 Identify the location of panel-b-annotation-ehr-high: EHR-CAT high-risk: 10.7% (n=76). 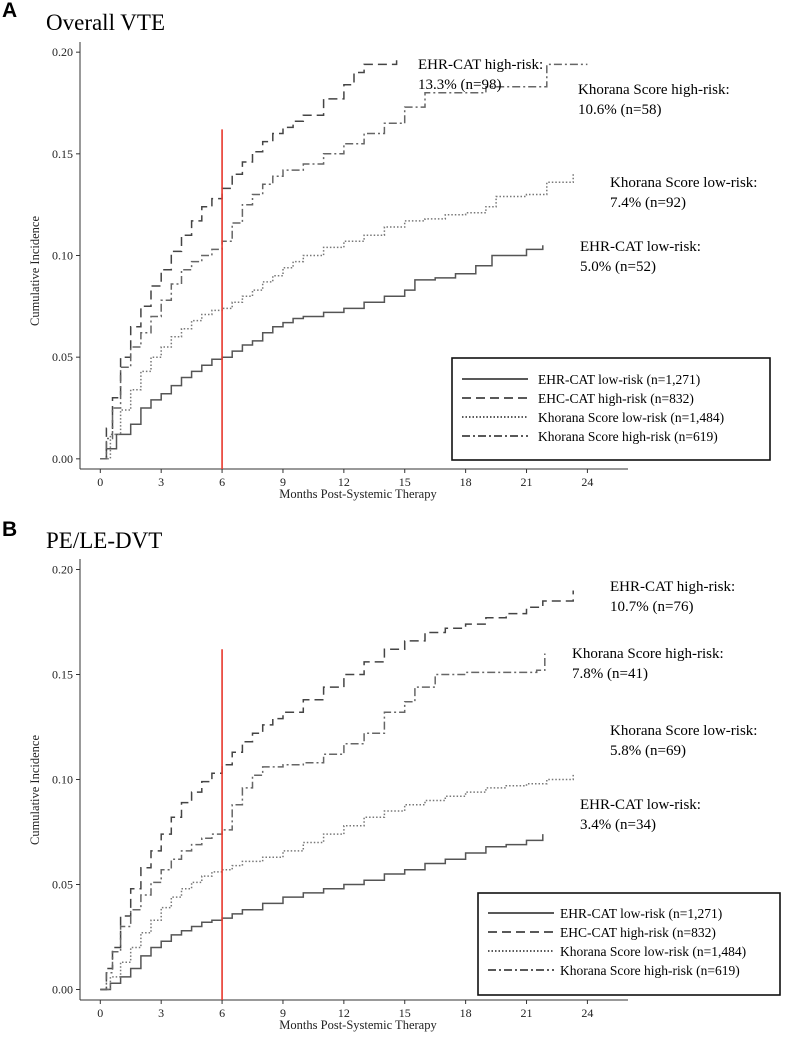
(672, 597).